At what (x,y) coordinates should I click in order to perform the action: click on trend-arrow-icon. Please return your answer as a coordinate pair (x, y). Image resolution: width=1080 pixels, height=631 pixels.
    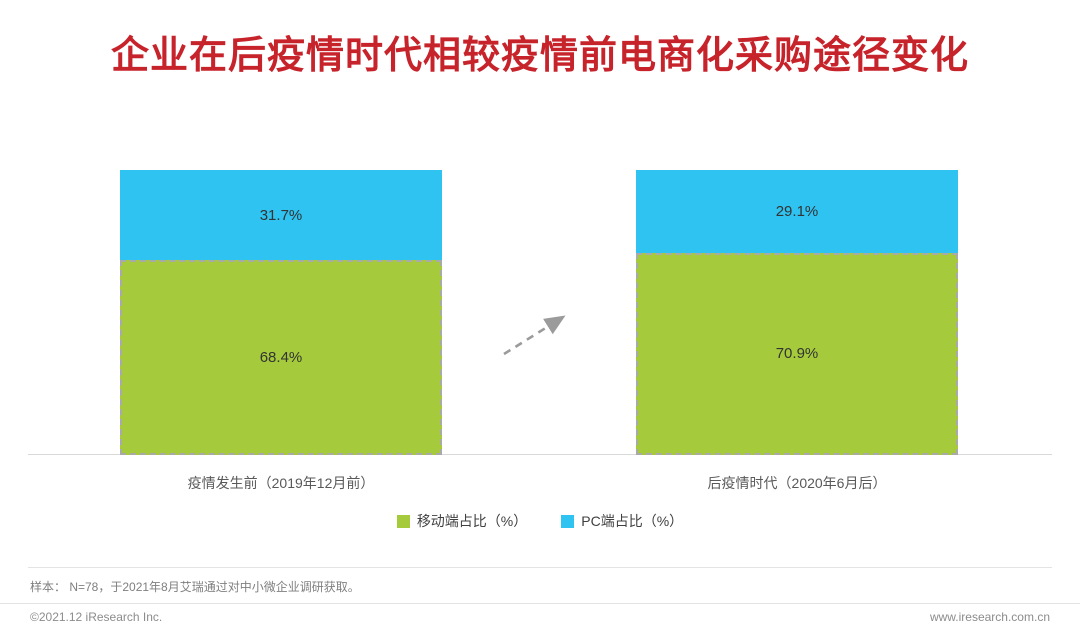
    Looking at the image, I should click on (540, 337).